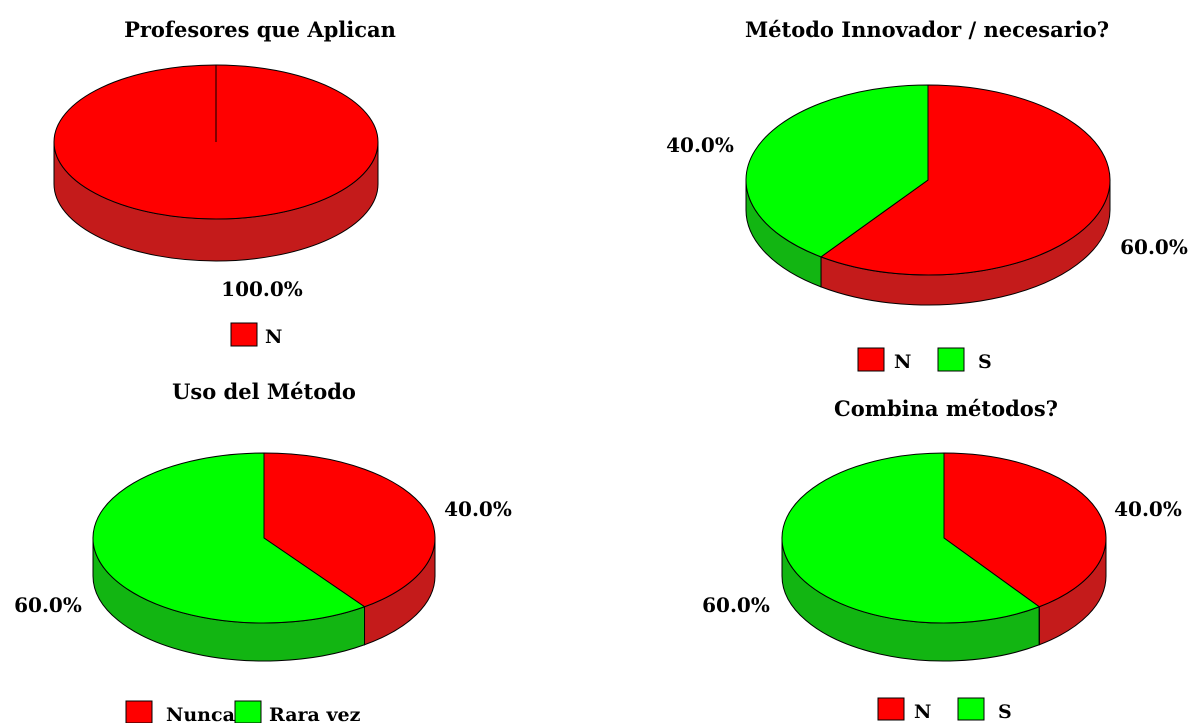 This screenshot has height=723, width=1195. I want to click on legend-label: Rara vez, so click(315, 713).